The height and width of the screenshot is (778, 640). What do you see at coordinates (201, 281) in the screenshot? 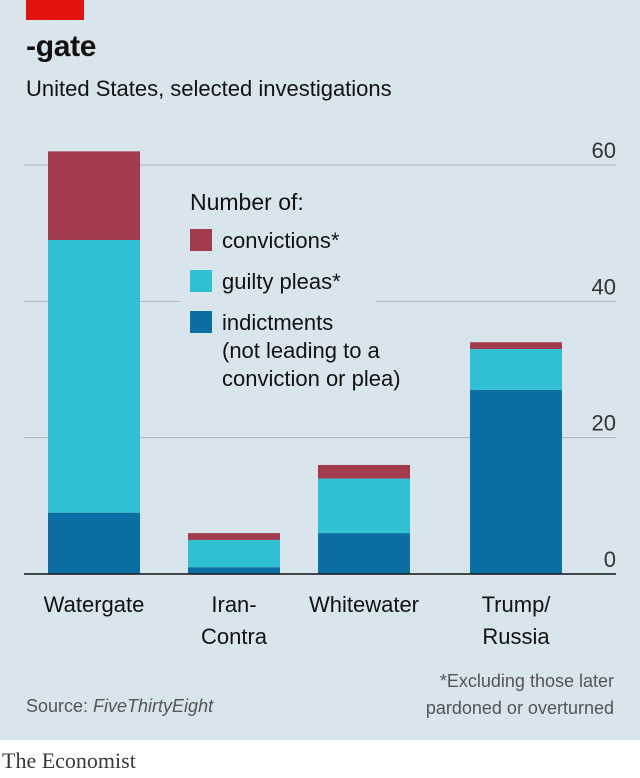
I see `legend-swatch-guilty_pleas` at bounding box center [201, 281].